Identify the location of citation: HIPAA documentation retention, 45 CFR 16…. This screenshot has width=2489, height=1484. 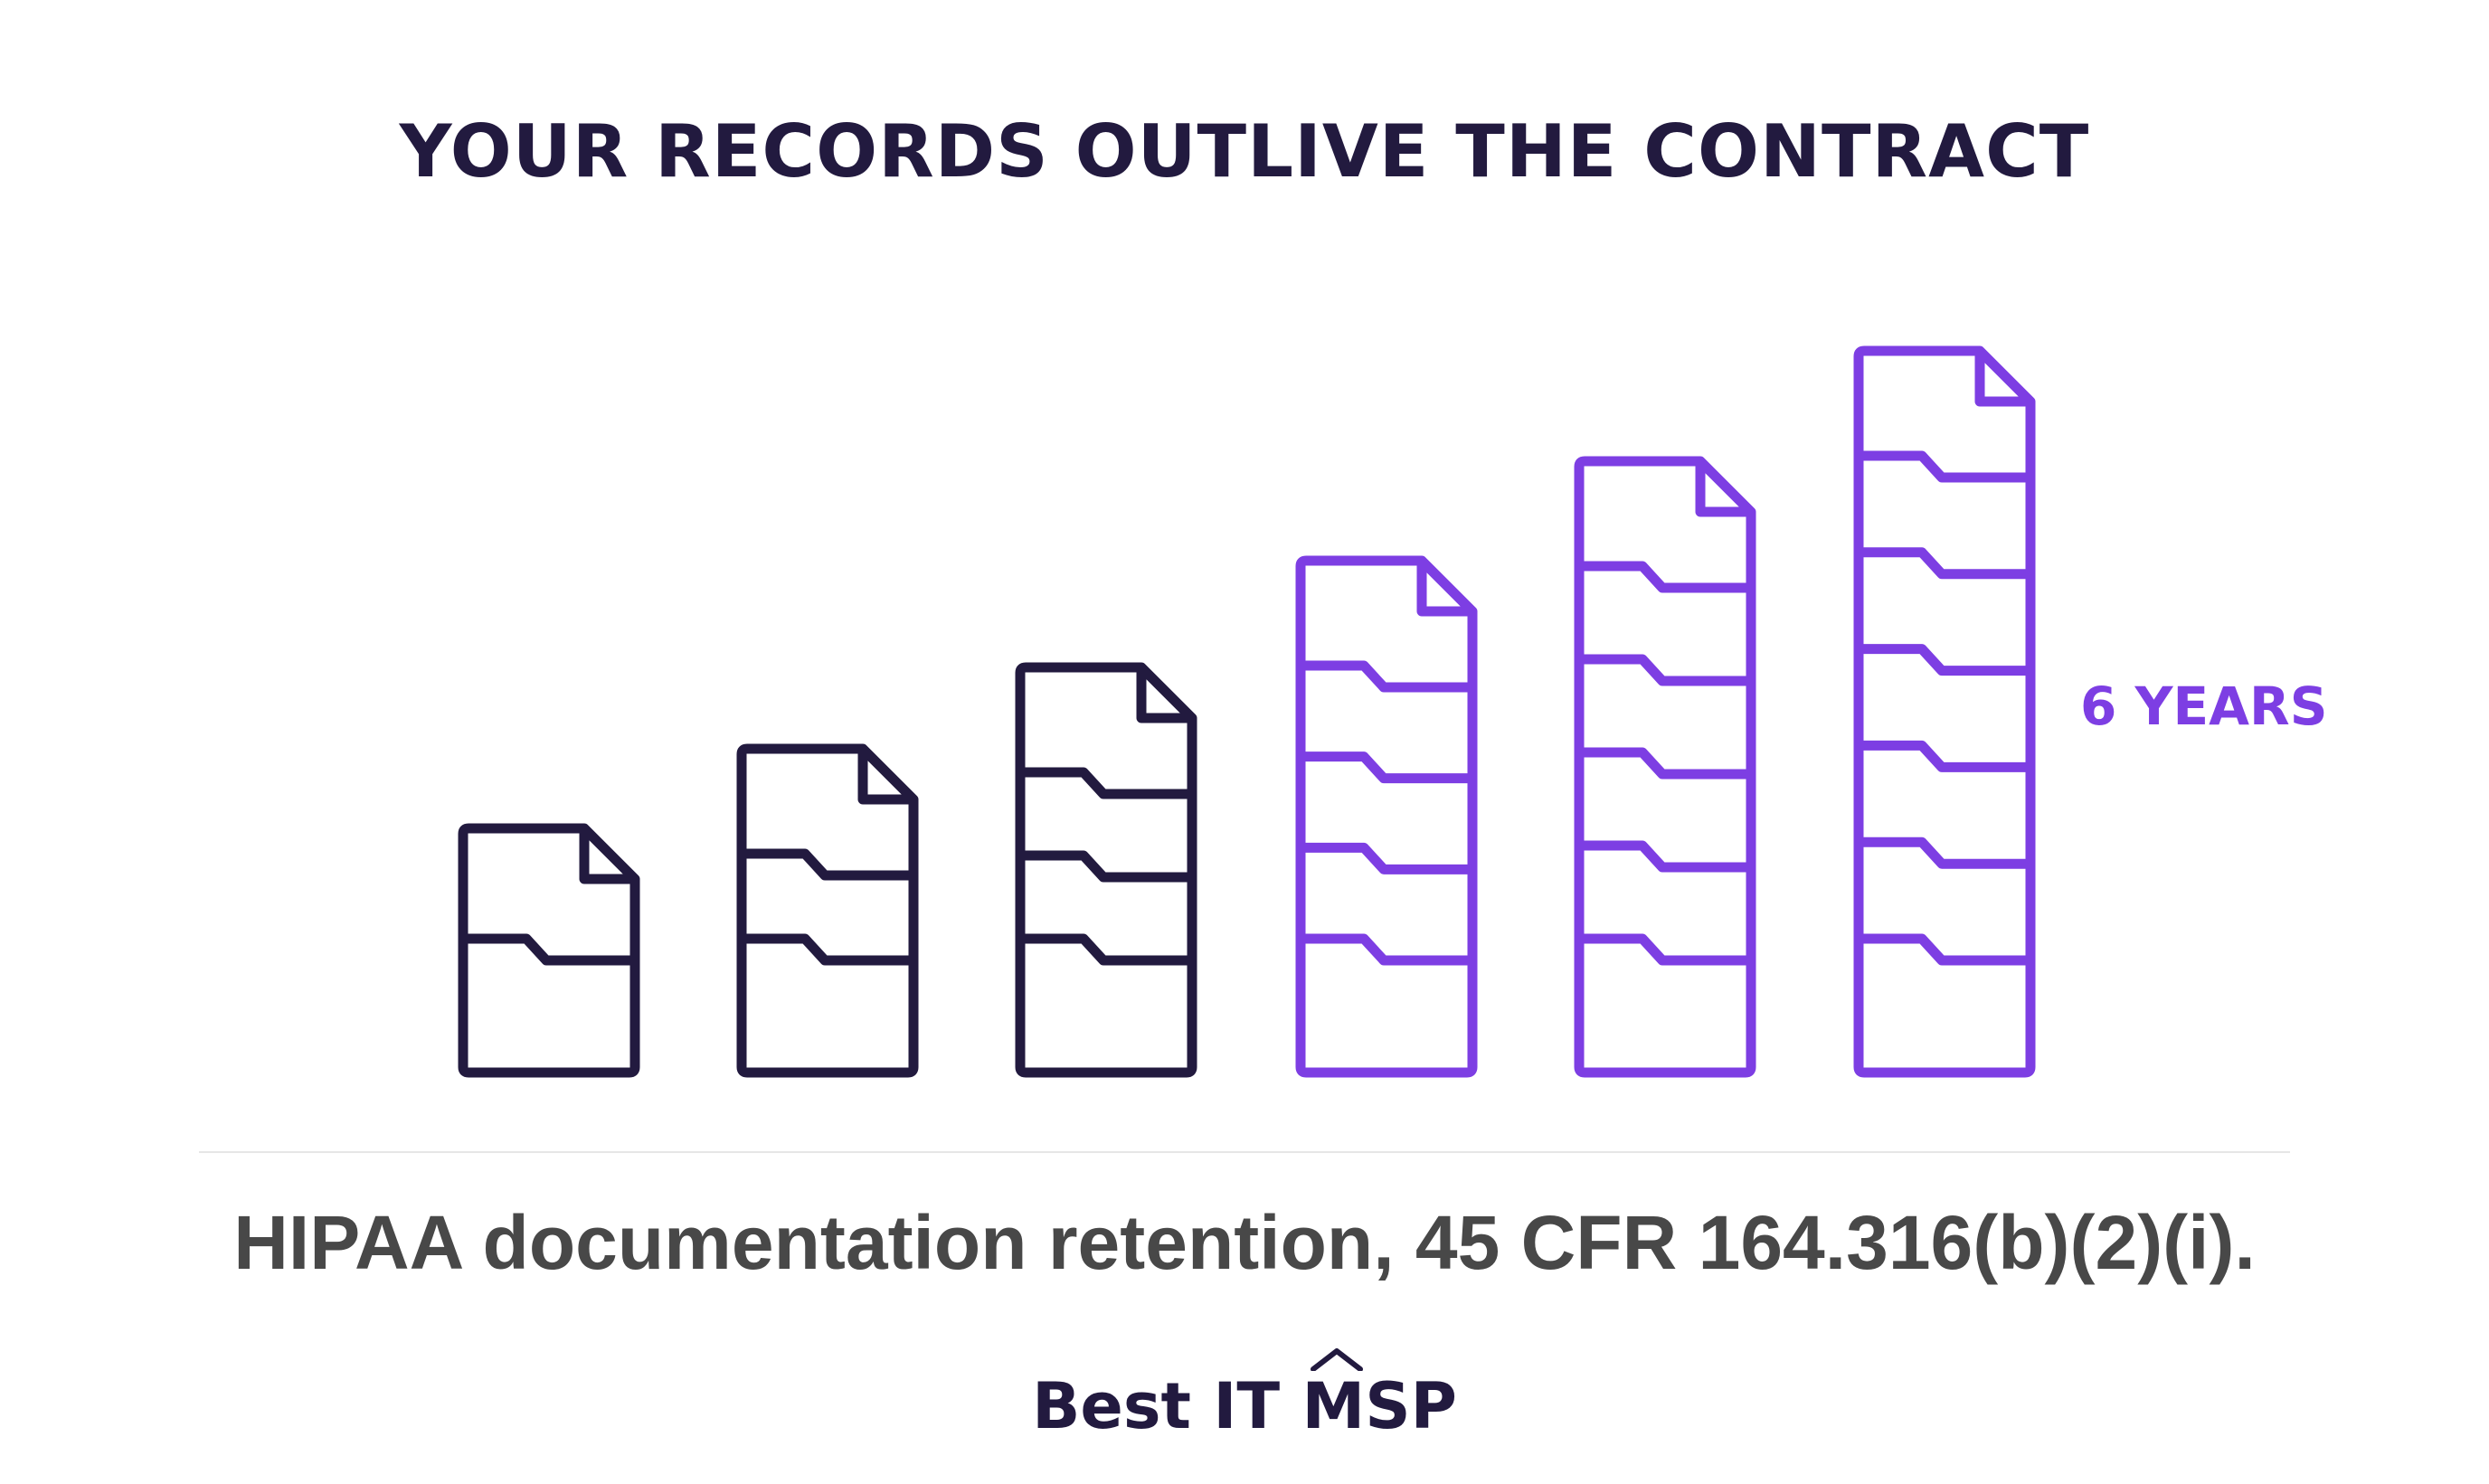
(1244, 1242).